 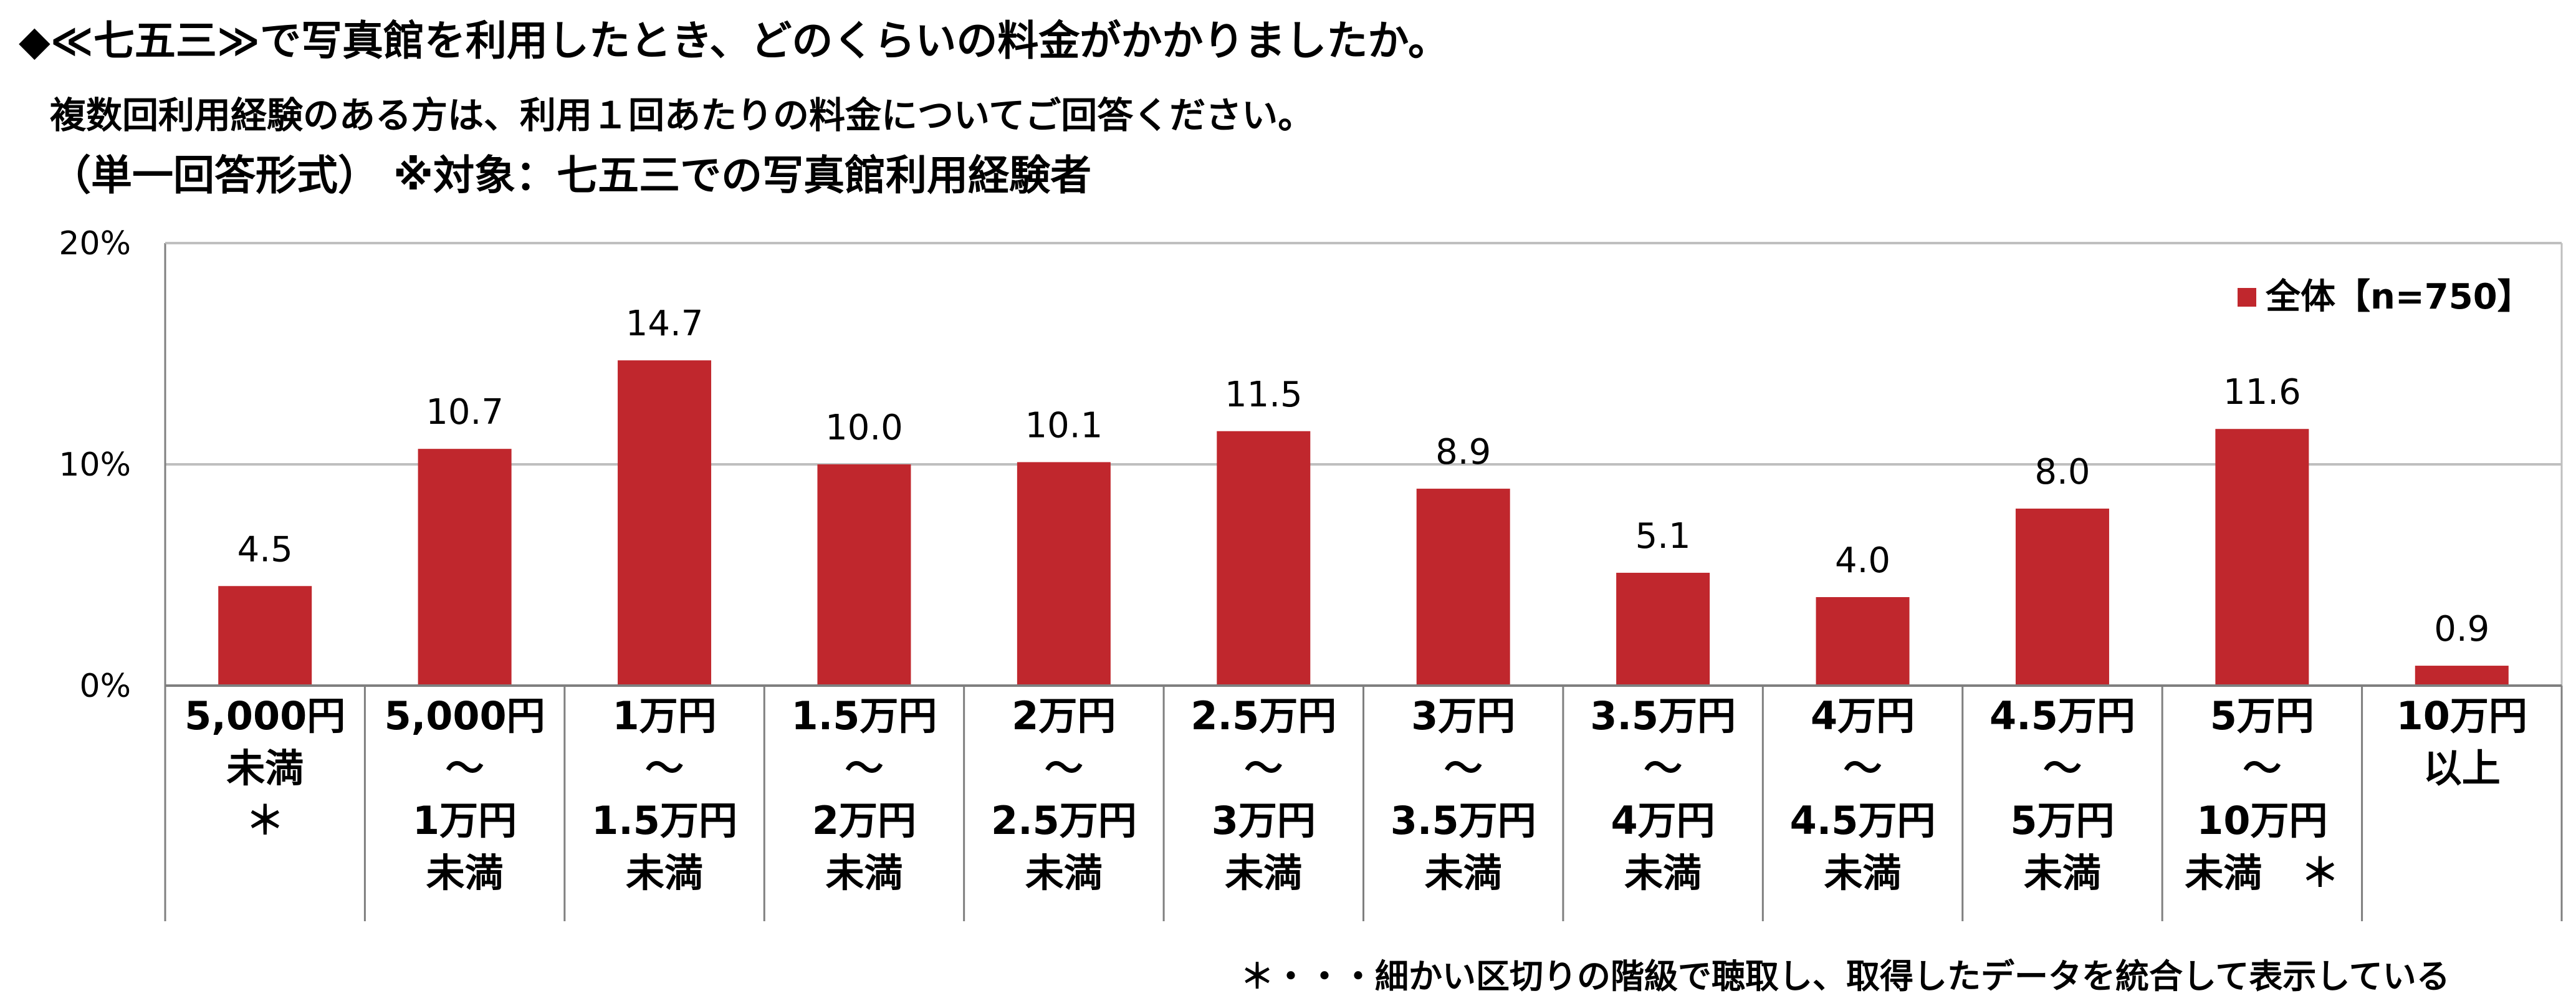 I want to click on chart-condition: （単一回答形式） ※対象：七五三での写真館利用経験者, so click(x=571, y=175).